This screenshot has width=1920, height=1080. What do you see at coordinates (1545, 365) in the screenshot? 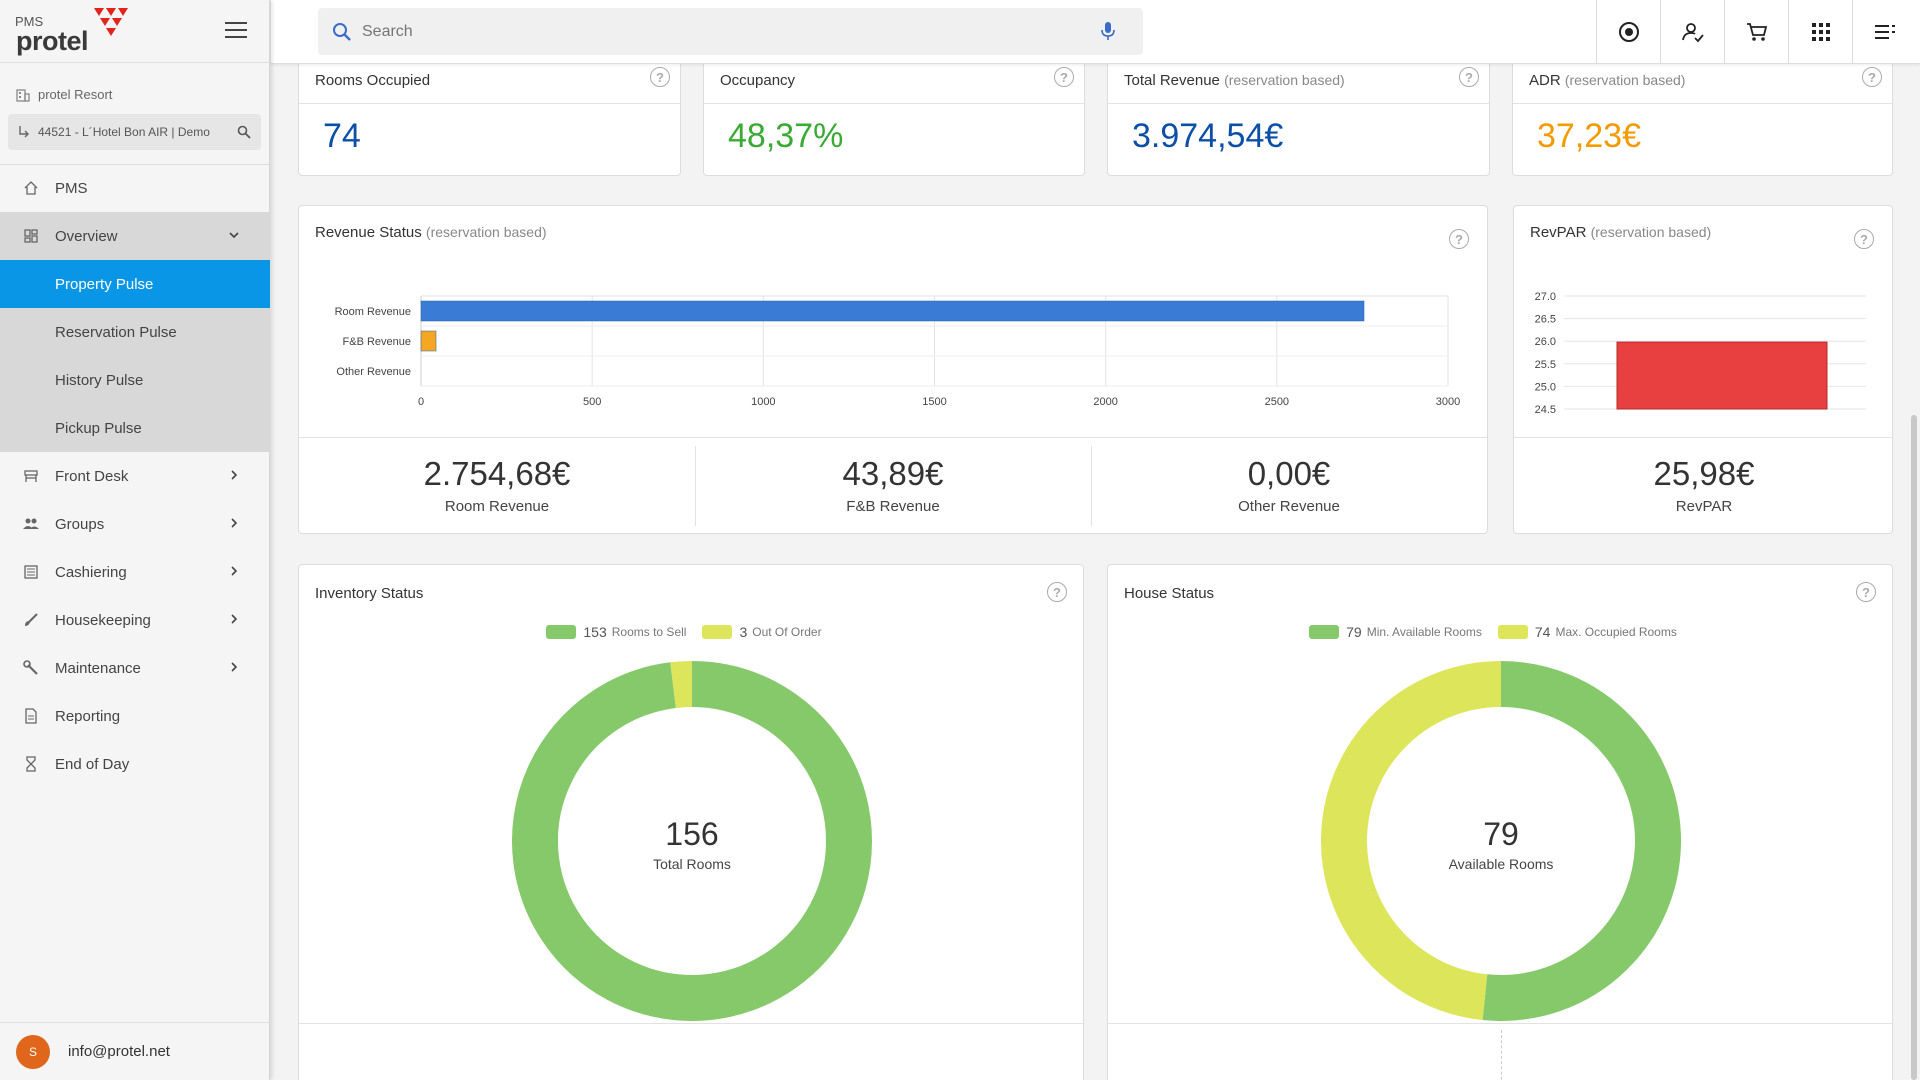
I see `y-tick-label: 25.5` at bounding box center [1545, 365].